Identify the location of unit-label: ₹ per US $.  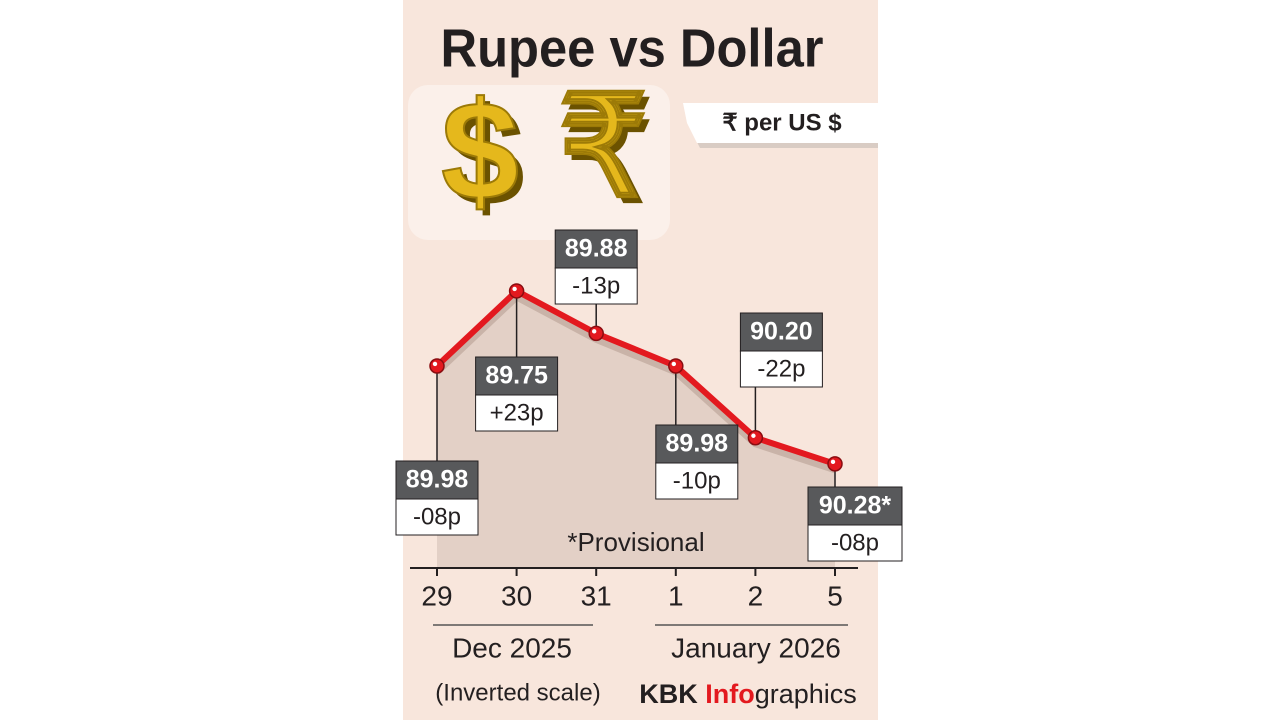
(782, 122).